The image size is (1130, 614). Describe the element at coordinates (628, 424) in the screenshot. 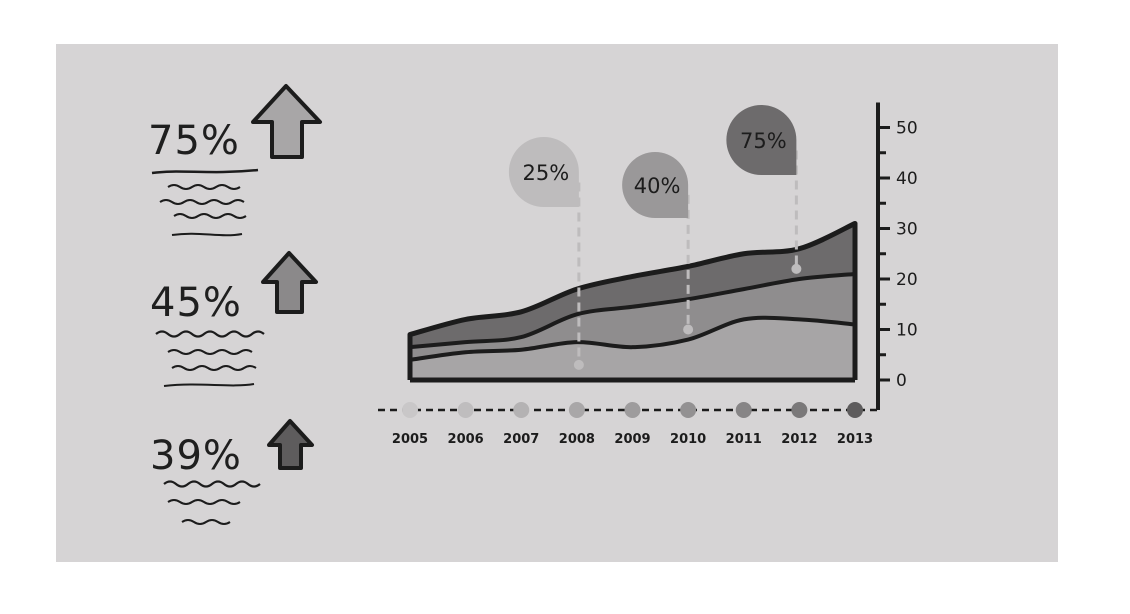

I see `timeline-axis: 2005 2006 2007 2008 2009 2010 2011 2012 2013` at that location.